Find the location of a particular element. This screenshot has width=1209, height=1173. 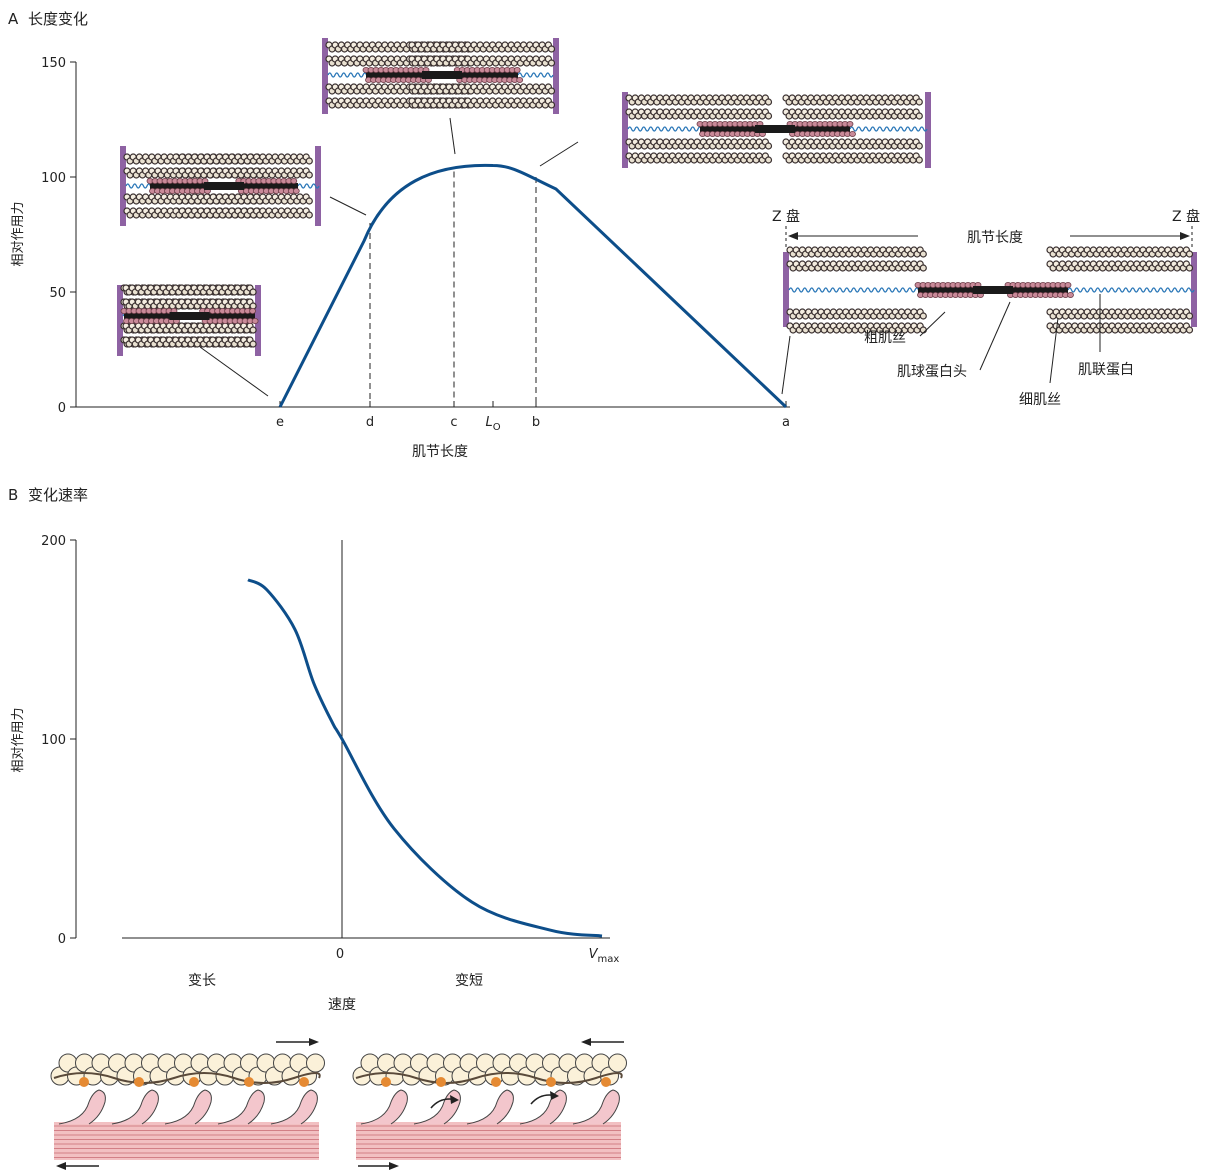

chart-a-y-label: 相对作用力 is located at coordinates (18, 233).